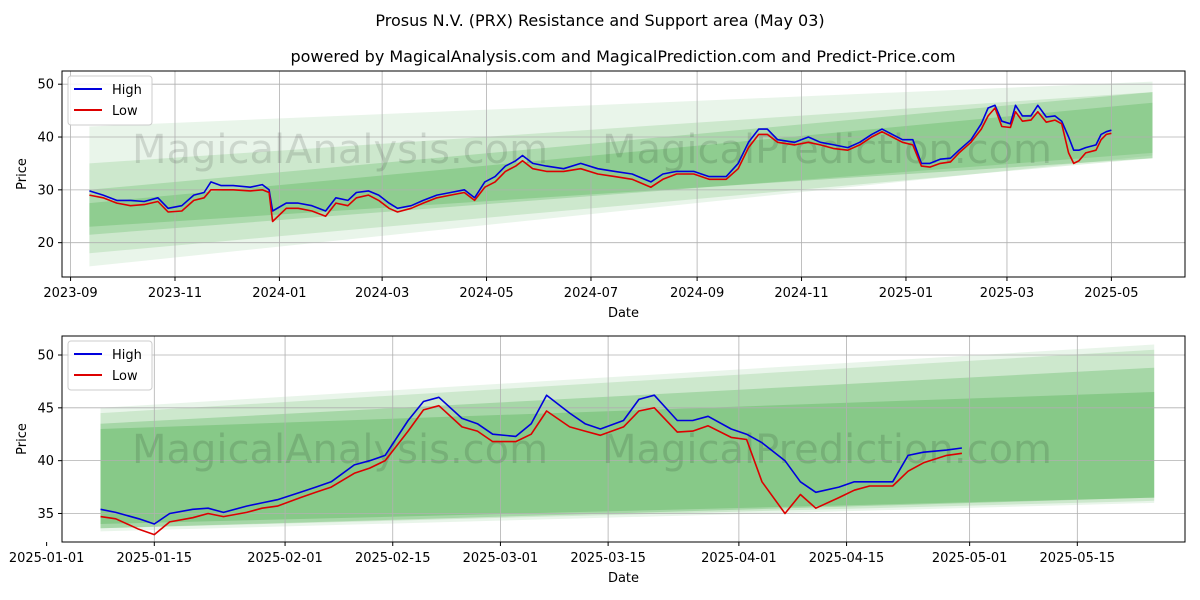 The image size is (1200, 600). Describe the element at coordinates (739, 558) in the screenshot. I see `bottom-xtick-label-6: 2025-04-01` at that location.